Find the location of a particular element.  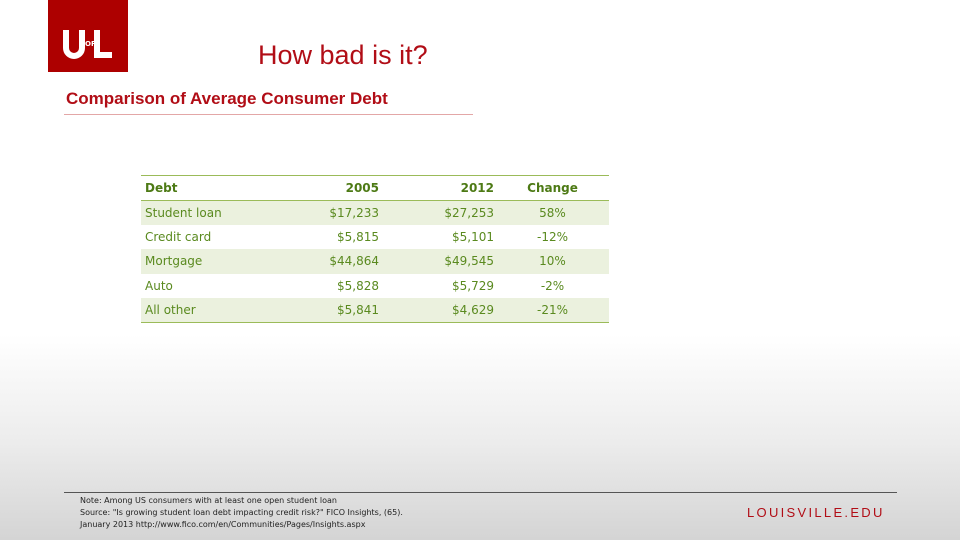

cell-change: -21% is located at coordinates (552, 310).